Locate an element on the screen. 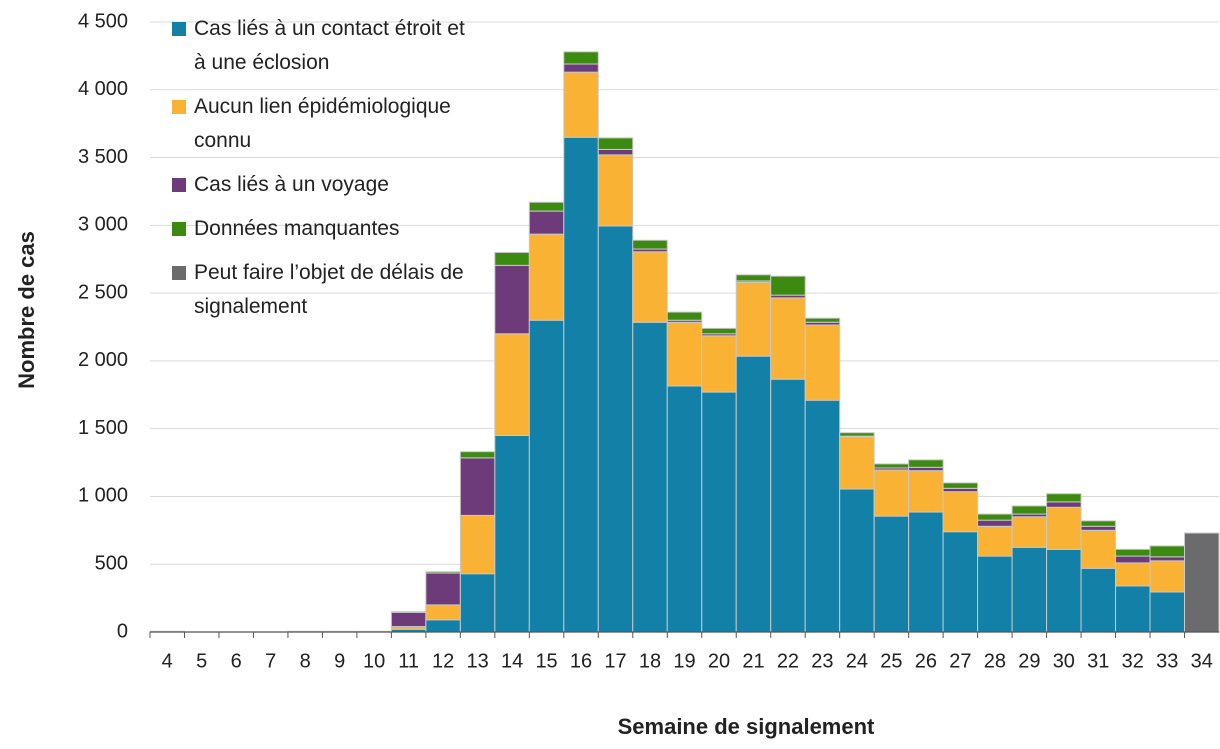 Image resolution: width=1220 pixels, height=749 pixels. y-tick-label: 4 000 is located at coordinates (103, 89).